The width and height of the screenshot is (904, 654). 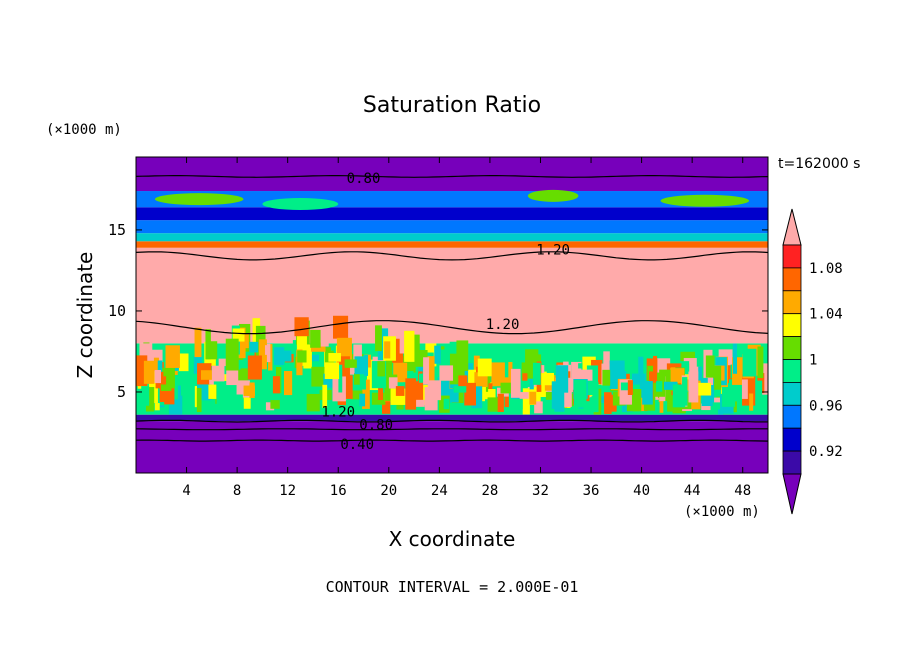 I want to click on x-tick-label-7: 32, so click(x=540, y=491).